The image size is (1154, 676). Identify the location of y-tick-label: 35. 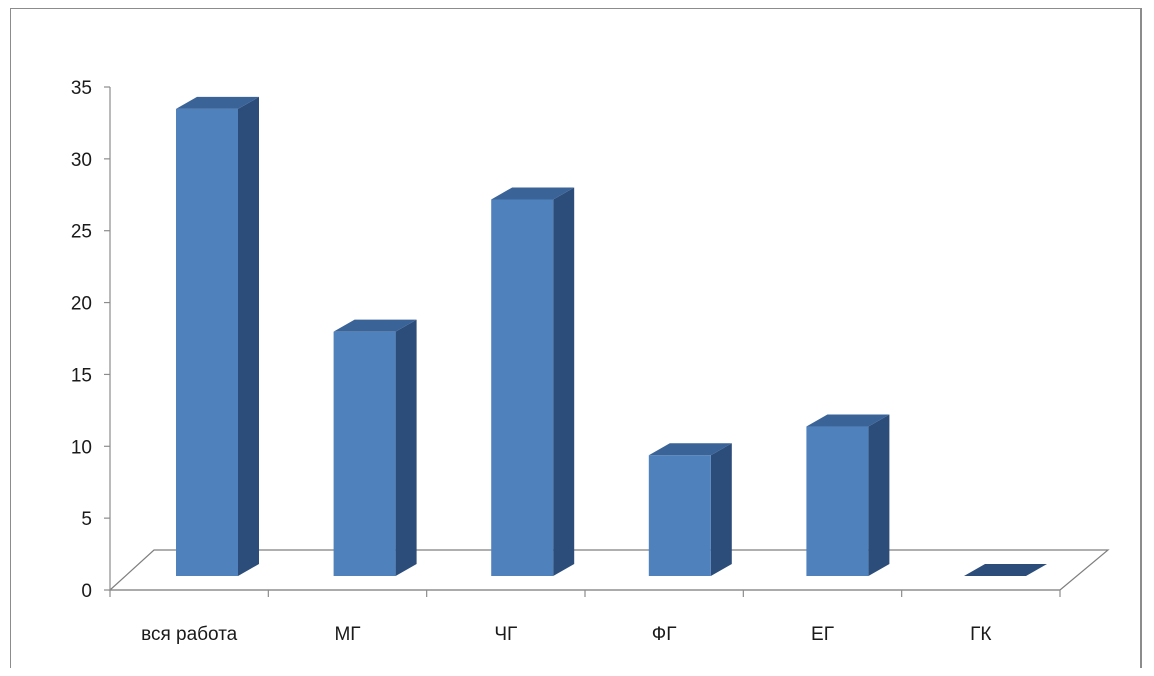
(81, 88).